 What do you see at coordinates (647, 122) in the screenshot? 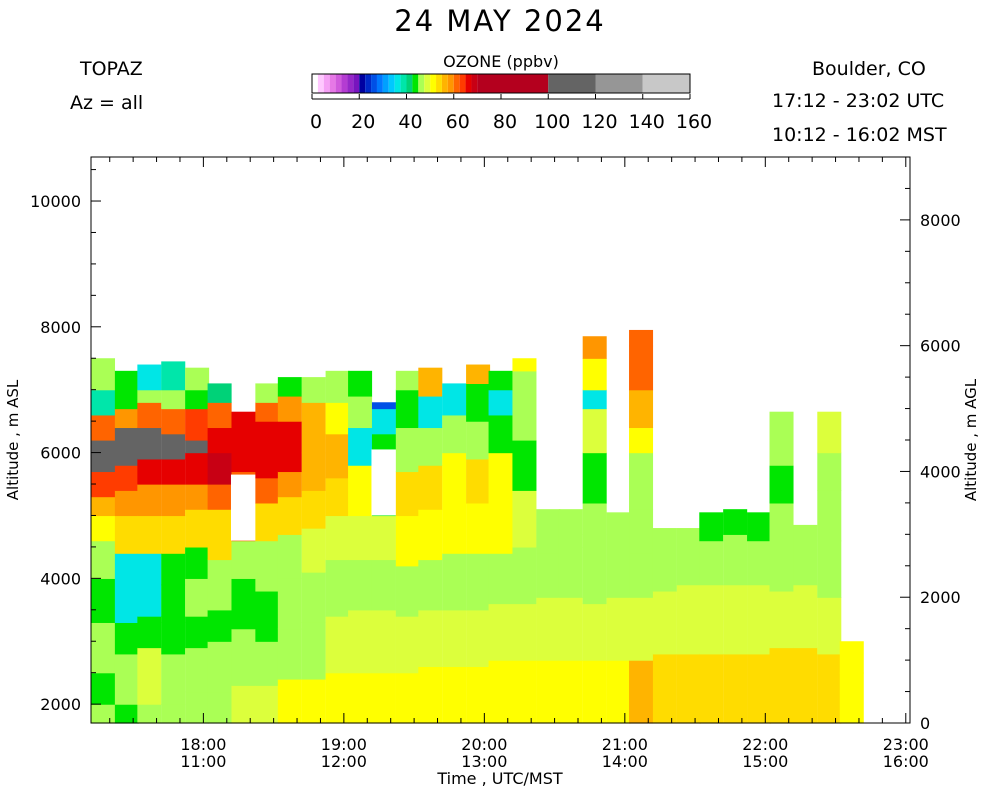
I see `colorbar-tick-label: 140` at bounding box center [647, 122].